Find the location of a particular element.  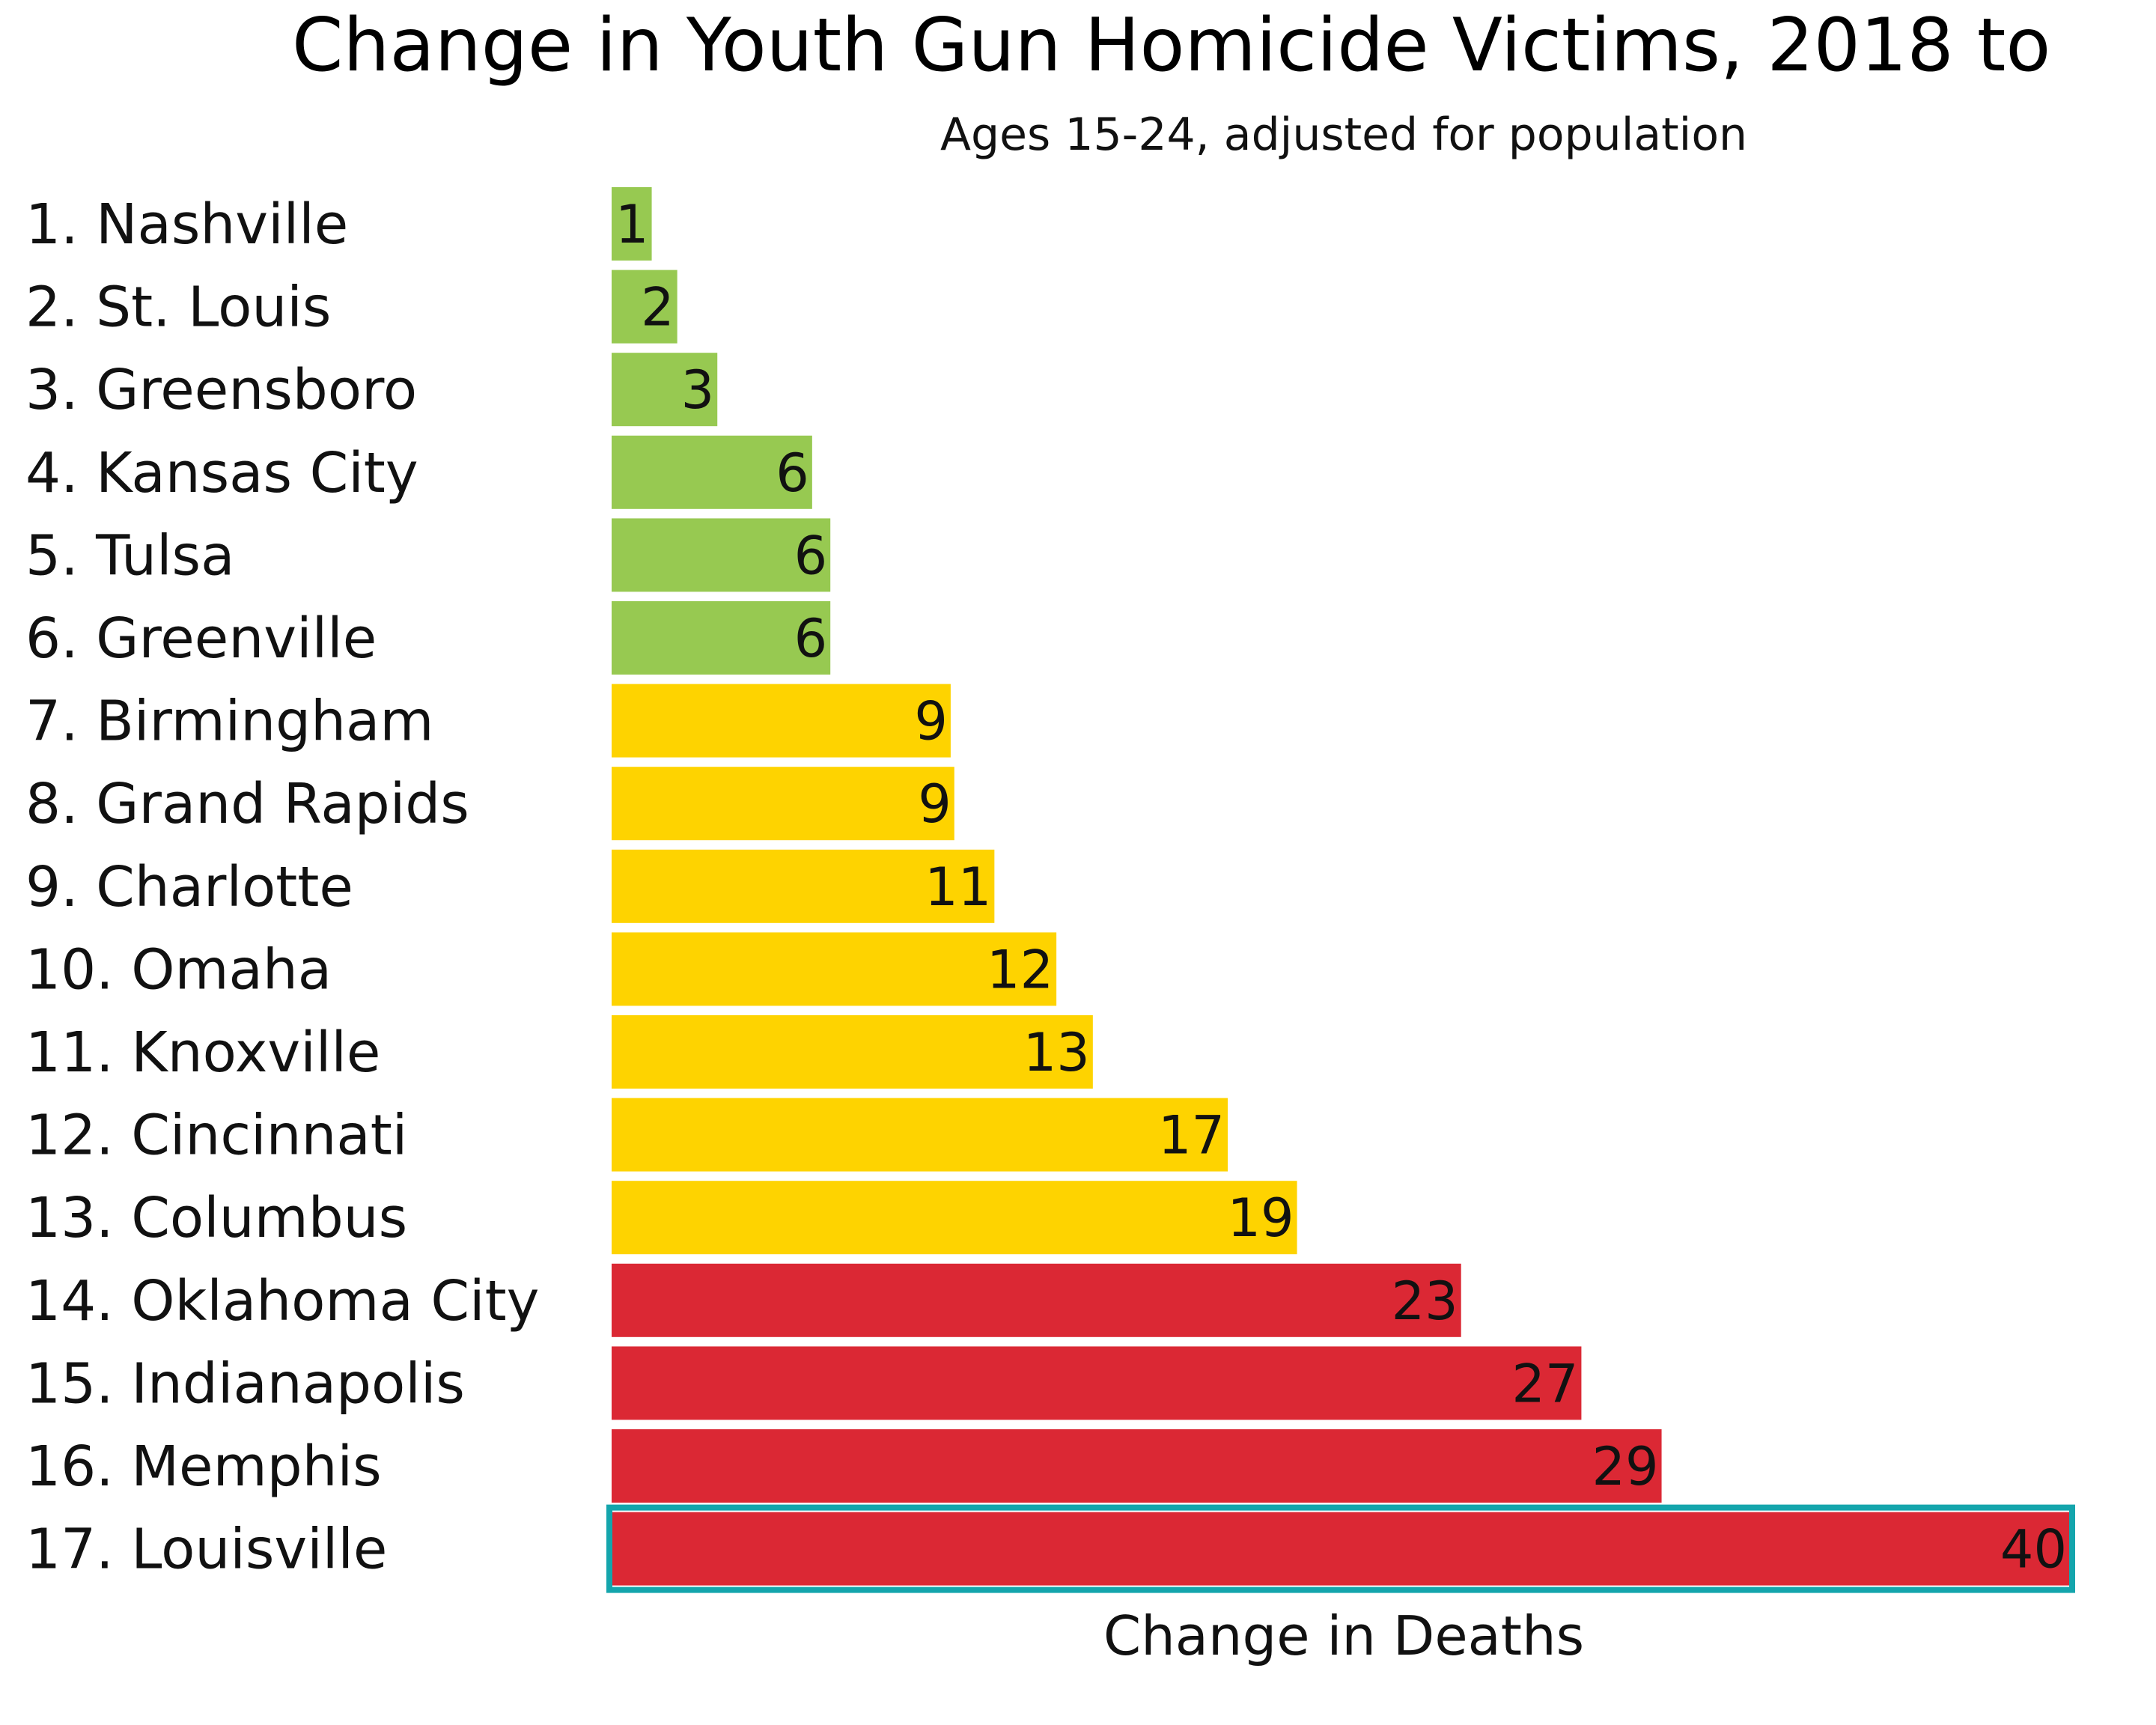

category-label-6: 7. Birmingham is located at coordinates (229, 722).